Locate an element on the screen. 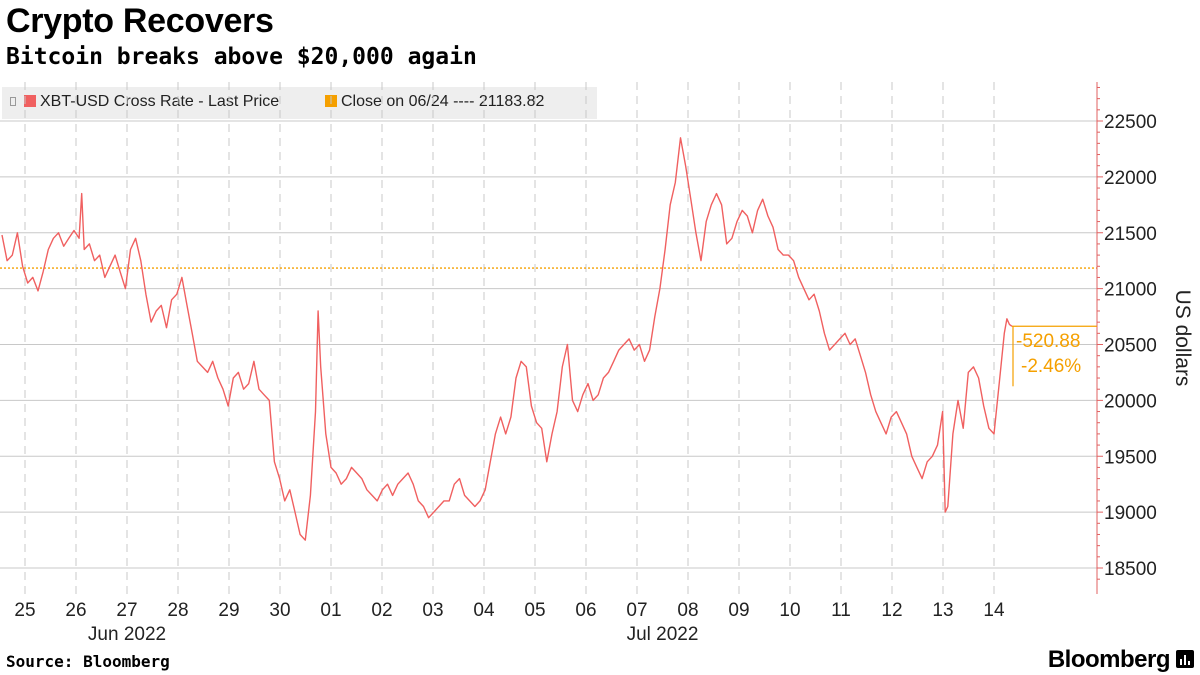 This screenshot has width=1200, height=675. x-tick-label: 10 is located at coordinates (789, 610).